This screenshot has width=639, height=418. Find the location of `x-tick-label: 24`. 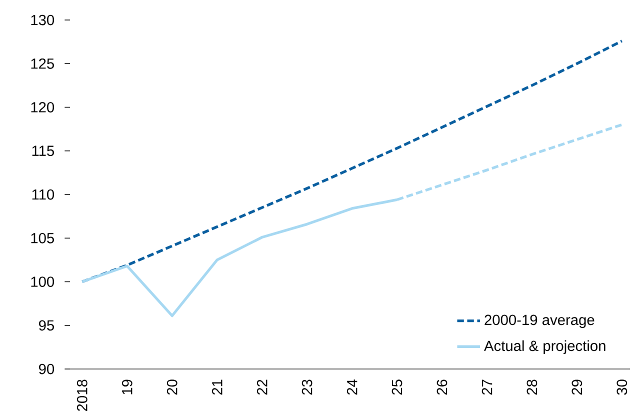

x-tick-label: 24 is located at coordinates (352, 387).